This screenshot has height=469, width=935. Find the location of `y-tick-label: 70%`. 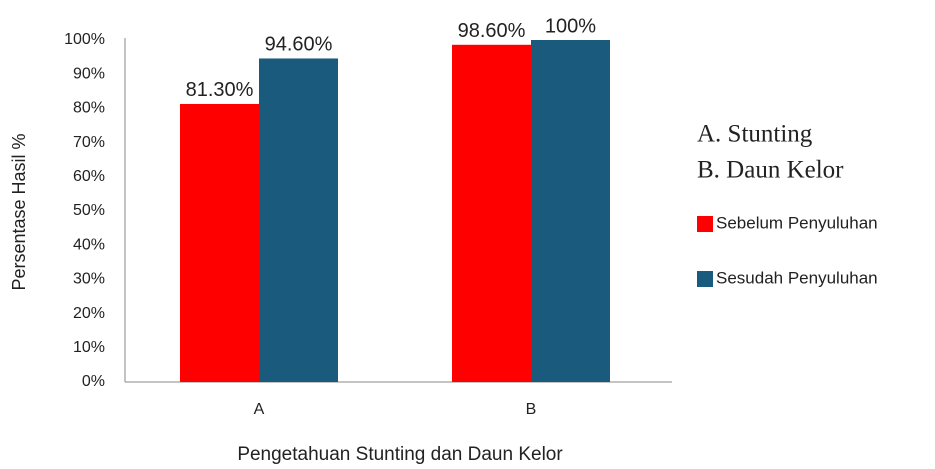

y-tick-label: 70% is located at coordinates (89, 142).